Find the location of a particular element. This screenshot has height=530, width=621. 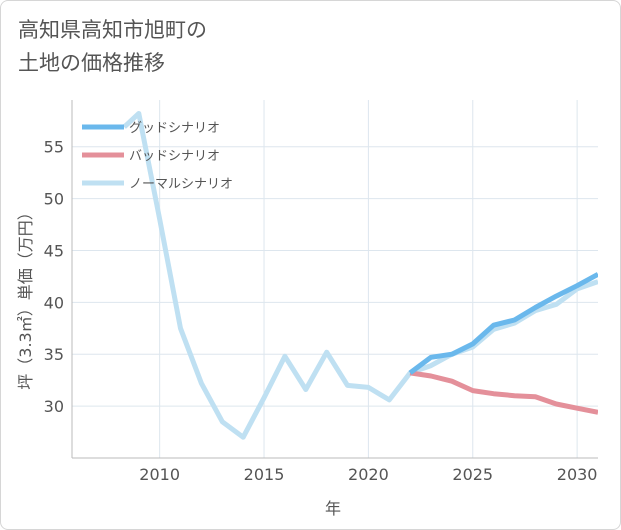

chart-title-line-1: 高知県高知市旭町の is located at coordinates (112, 30).